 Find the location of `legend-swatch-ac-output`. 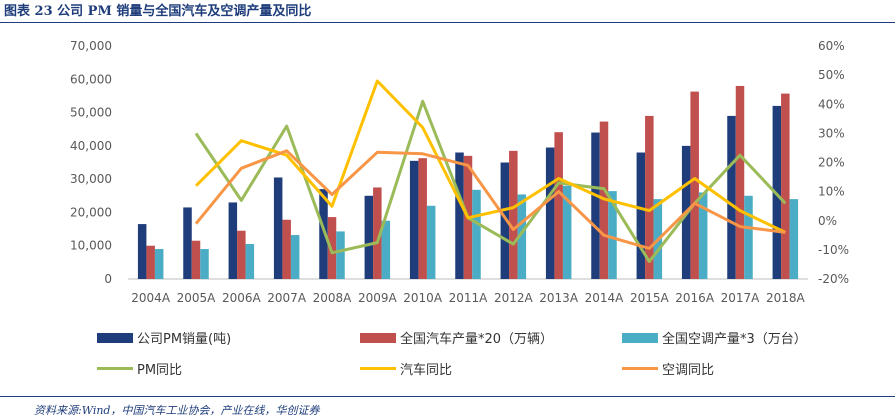

legend-swatch-ac-output is located at coordinates (640, 337).